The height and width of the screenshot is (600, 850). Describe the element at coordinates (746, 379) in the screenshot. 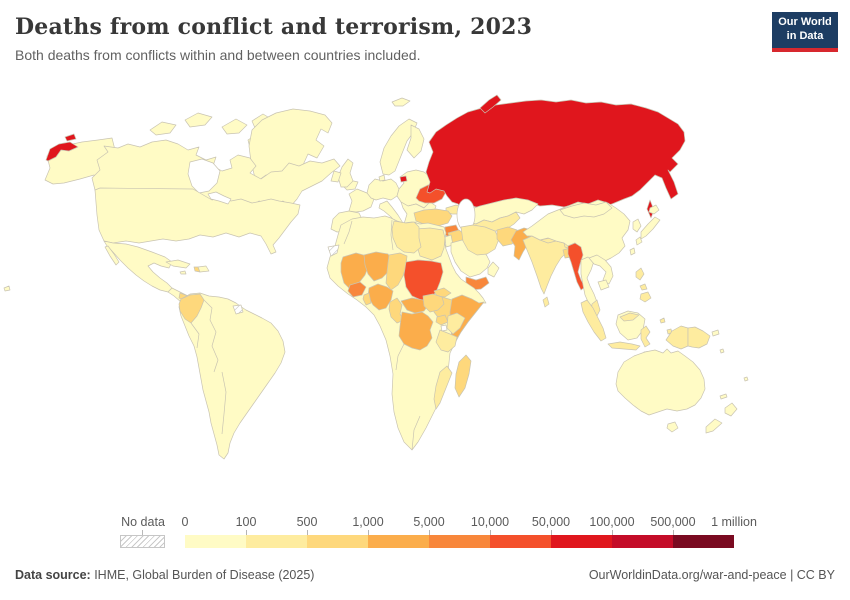

I see `fiji` at that location.